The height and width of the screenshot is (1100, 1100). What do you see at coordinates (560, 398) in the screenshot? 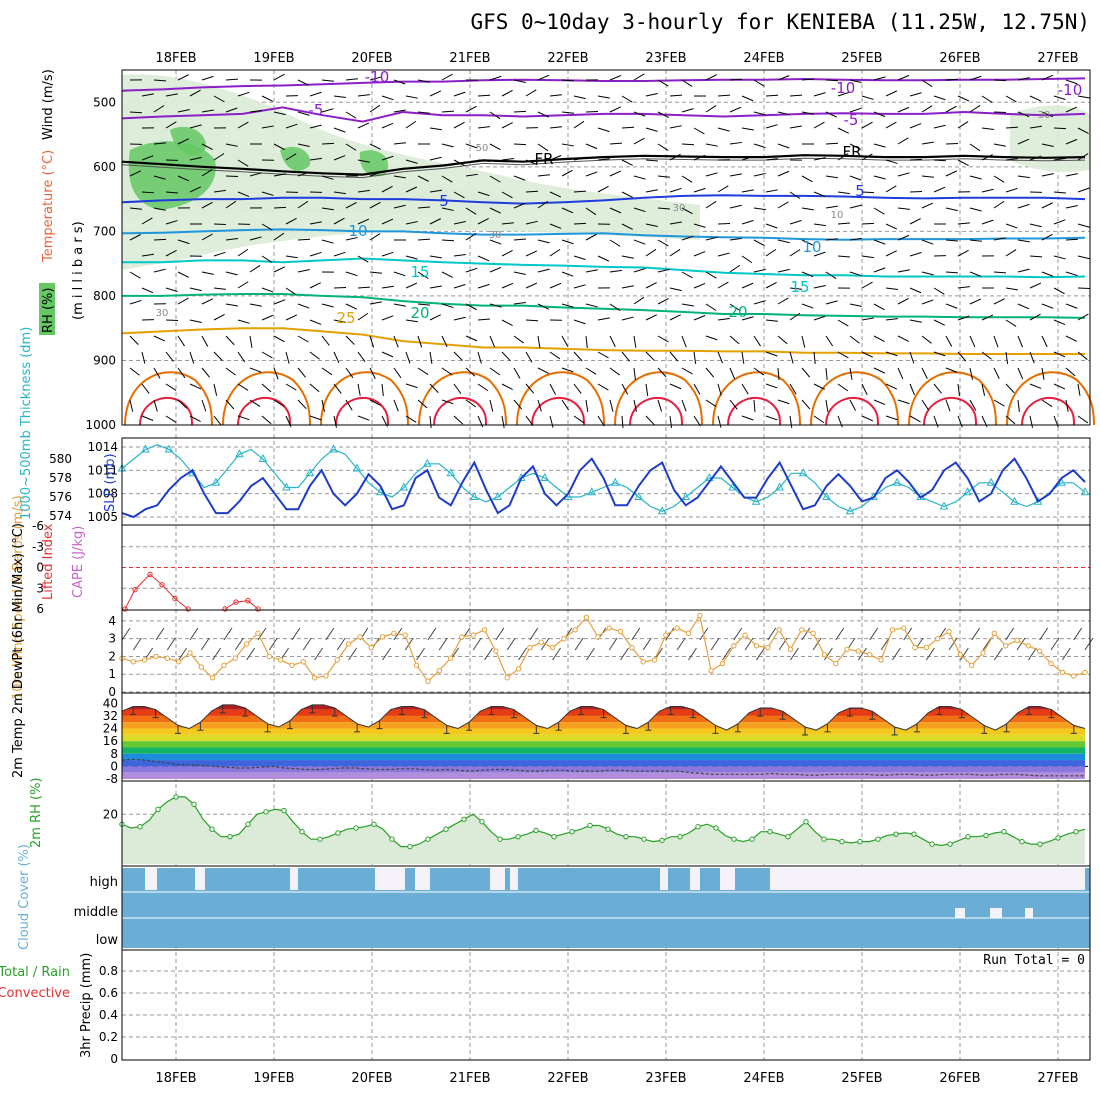
I see `isotherm-30-loop` at bounding box center [560, 398].